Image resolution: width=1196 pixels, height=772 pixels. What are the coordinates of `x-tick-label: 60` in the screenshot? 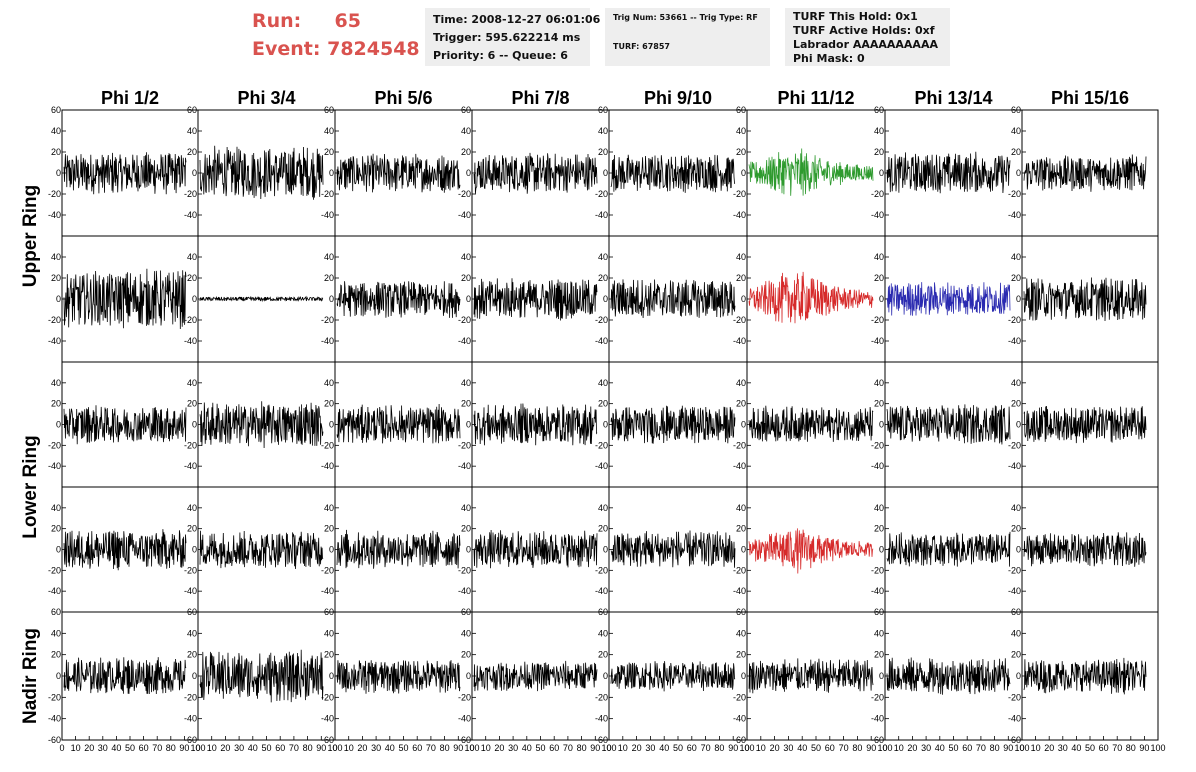 It's located at (144, 748).